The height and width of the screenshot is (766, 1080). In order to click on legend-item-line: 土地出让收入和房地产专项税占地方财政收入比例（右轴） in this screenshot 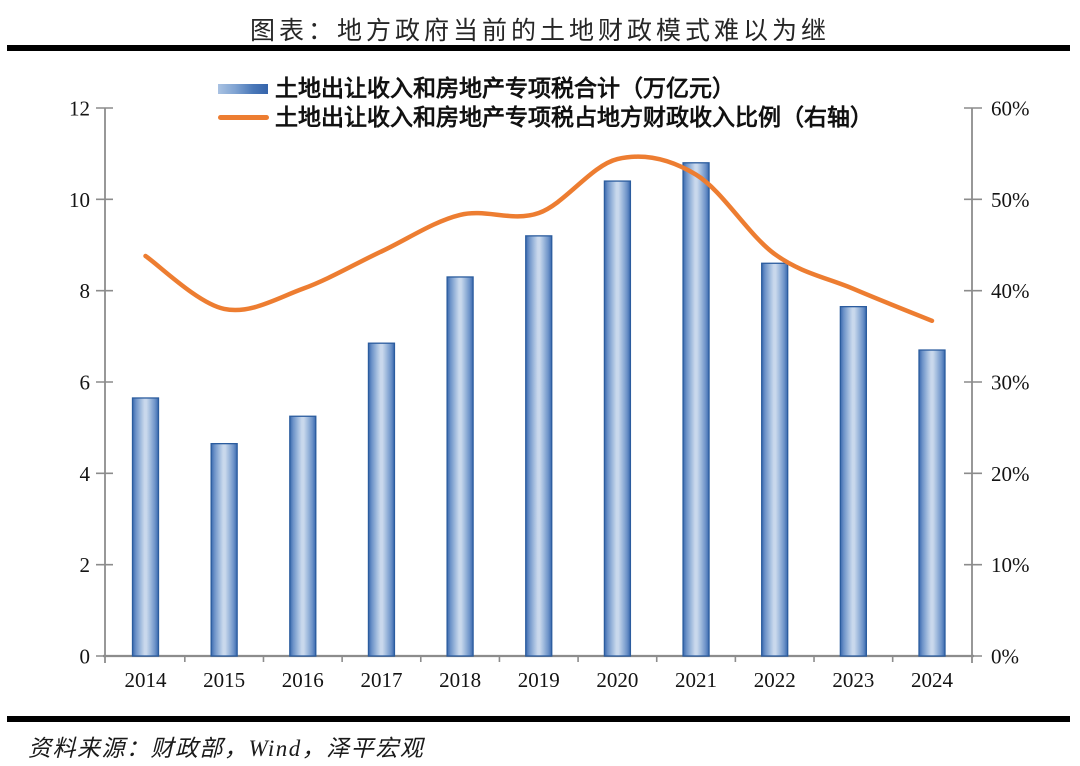, I will do `click(545, 117)`.